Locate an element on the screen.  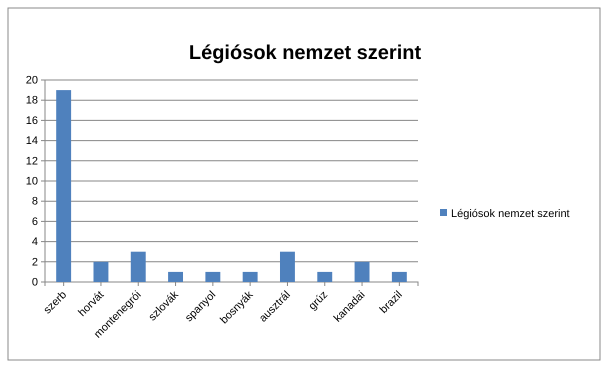
y-tick-label: 14 is located at coordinates (32, 141).